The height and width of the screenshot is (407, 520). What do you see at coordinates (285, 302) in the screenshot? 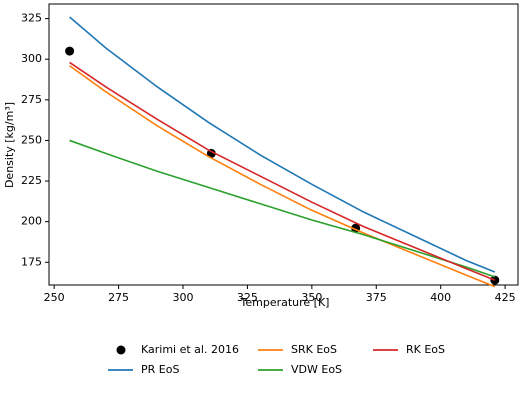
I see `x-axis-label: Temperature [K]` at bounding box center [285, 302].